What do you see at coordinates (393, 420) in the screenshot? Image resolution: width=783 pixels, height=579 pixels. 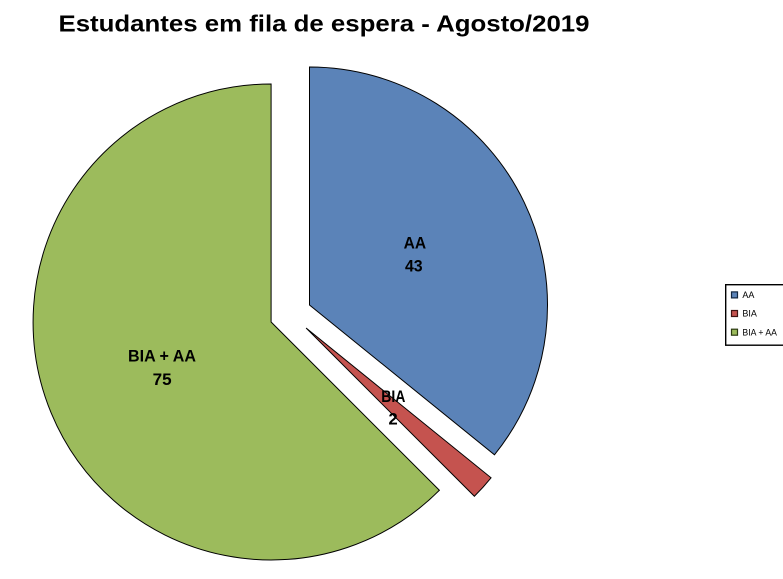 I see `svg-text: 2` at bounding box center [393, 420].